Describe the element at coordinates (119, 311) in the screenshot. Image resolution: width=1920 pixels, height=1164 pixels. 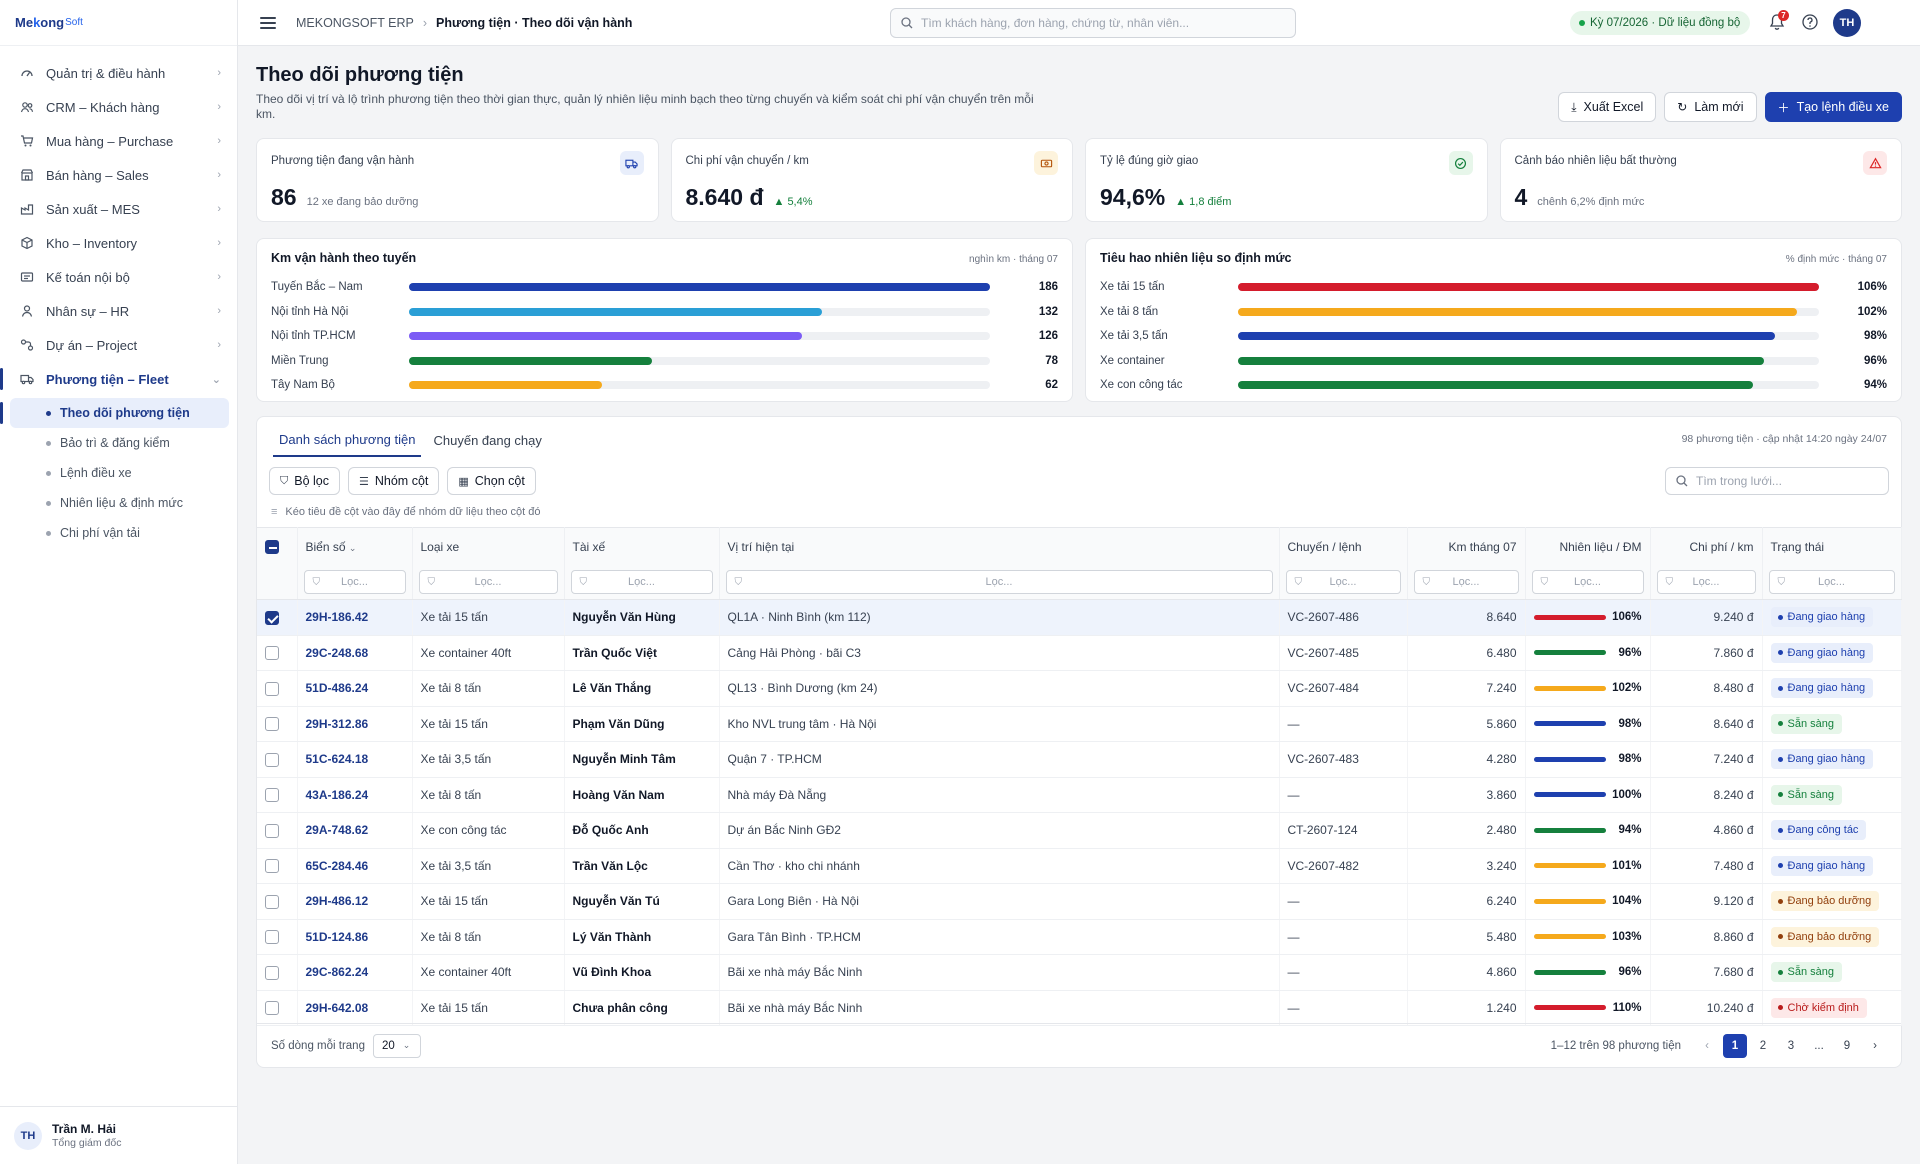
I see `sidebar-item-8: Nhân sự – HR ›` at that location.